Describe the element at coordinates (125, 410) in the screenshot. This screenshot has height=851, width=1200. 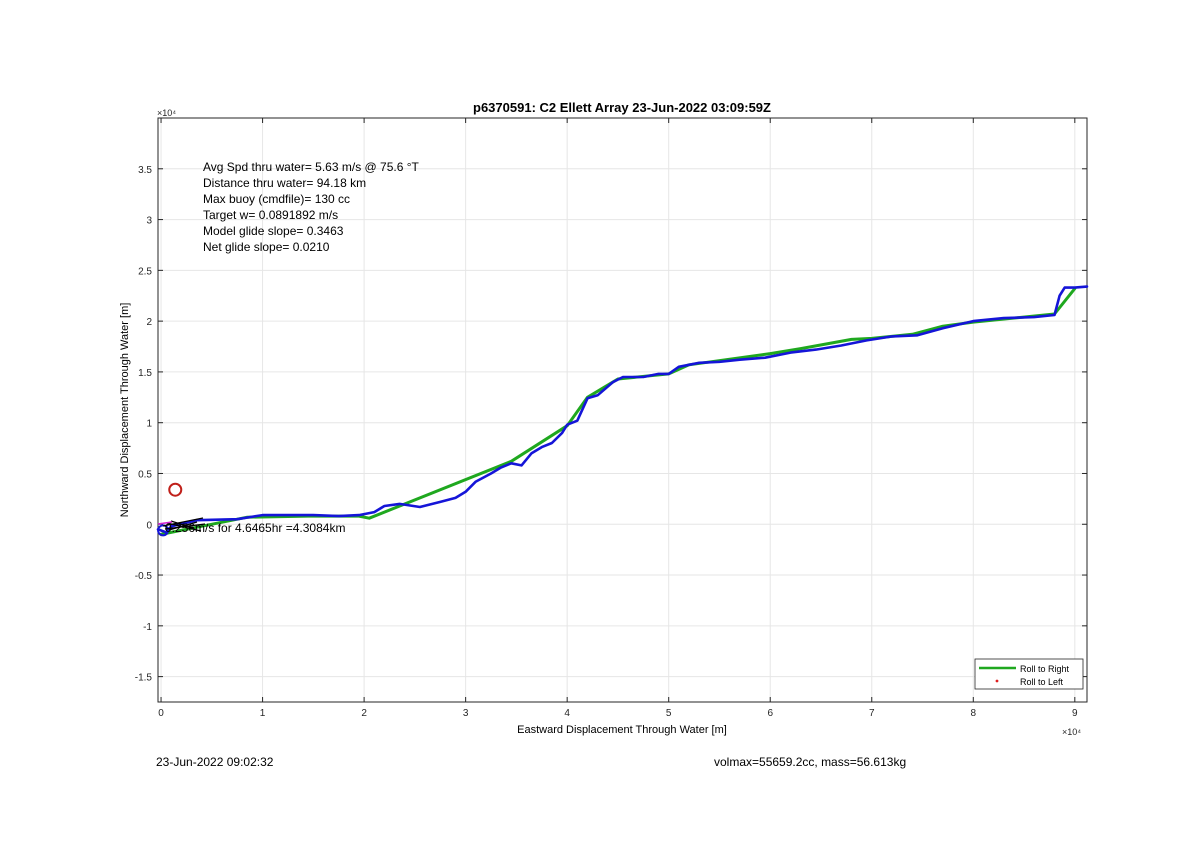
I see `y-axis-label: Northward Displacement Through Water [m]` at that location.